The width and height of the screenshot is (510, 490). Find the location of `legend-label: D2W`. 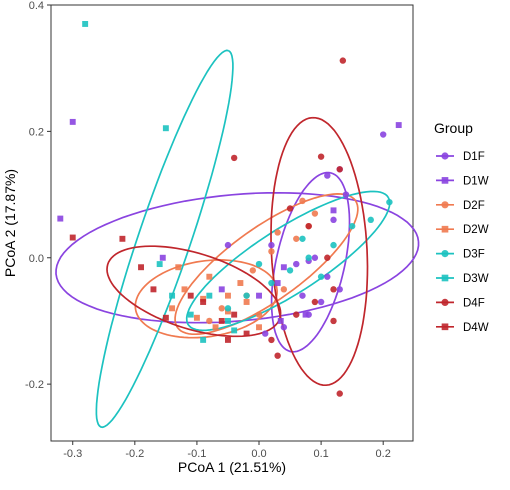

legend-label: D2W is located at coordinates (476, 230).